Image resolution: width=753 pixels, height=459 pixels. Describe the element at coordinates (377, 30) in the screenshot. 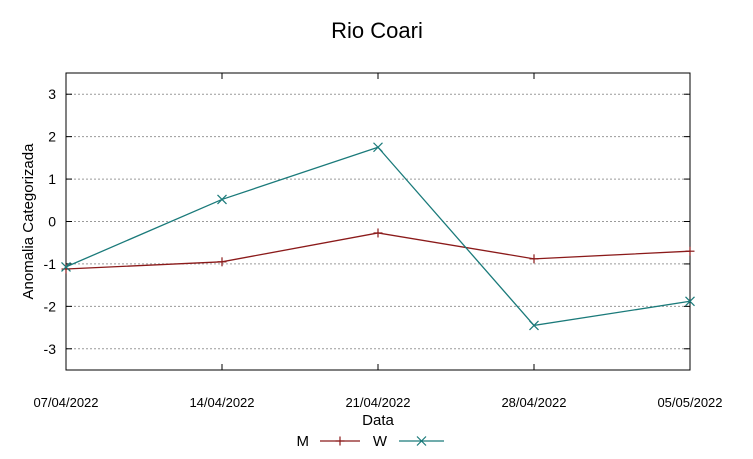

I see `chart-title: Rio Coari` at that location.